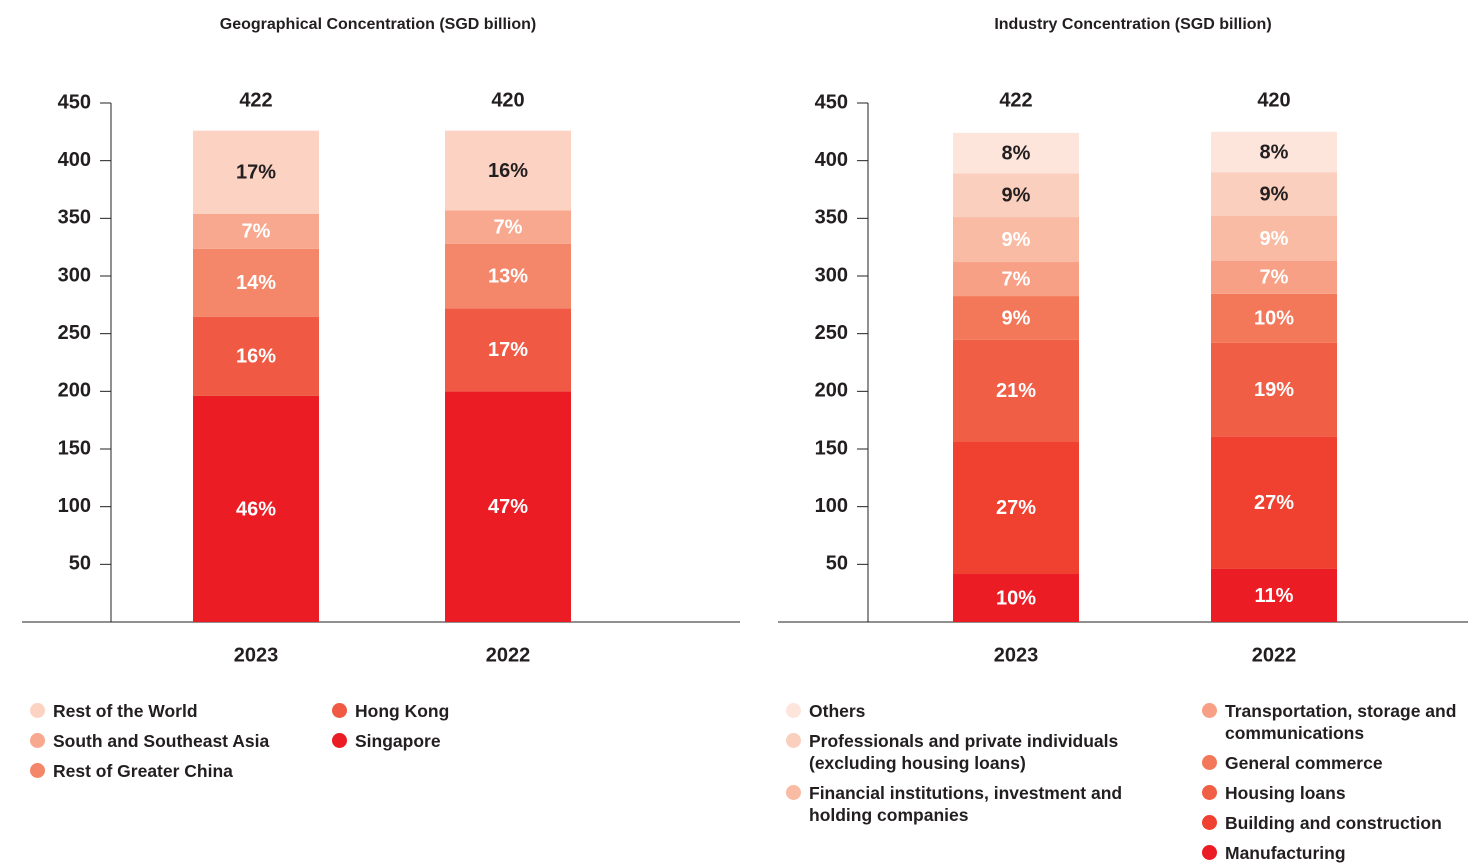 This screenshot has width=1468, height=863. I want to click on legend-label: Others, so click(837, 711).